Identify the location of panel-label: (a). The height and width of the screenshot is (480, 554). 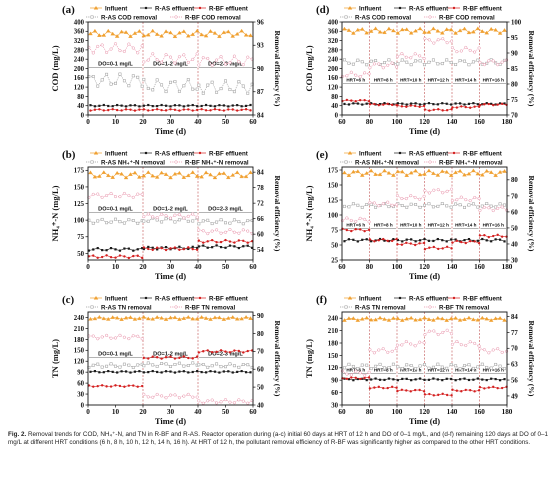
(68, 10).